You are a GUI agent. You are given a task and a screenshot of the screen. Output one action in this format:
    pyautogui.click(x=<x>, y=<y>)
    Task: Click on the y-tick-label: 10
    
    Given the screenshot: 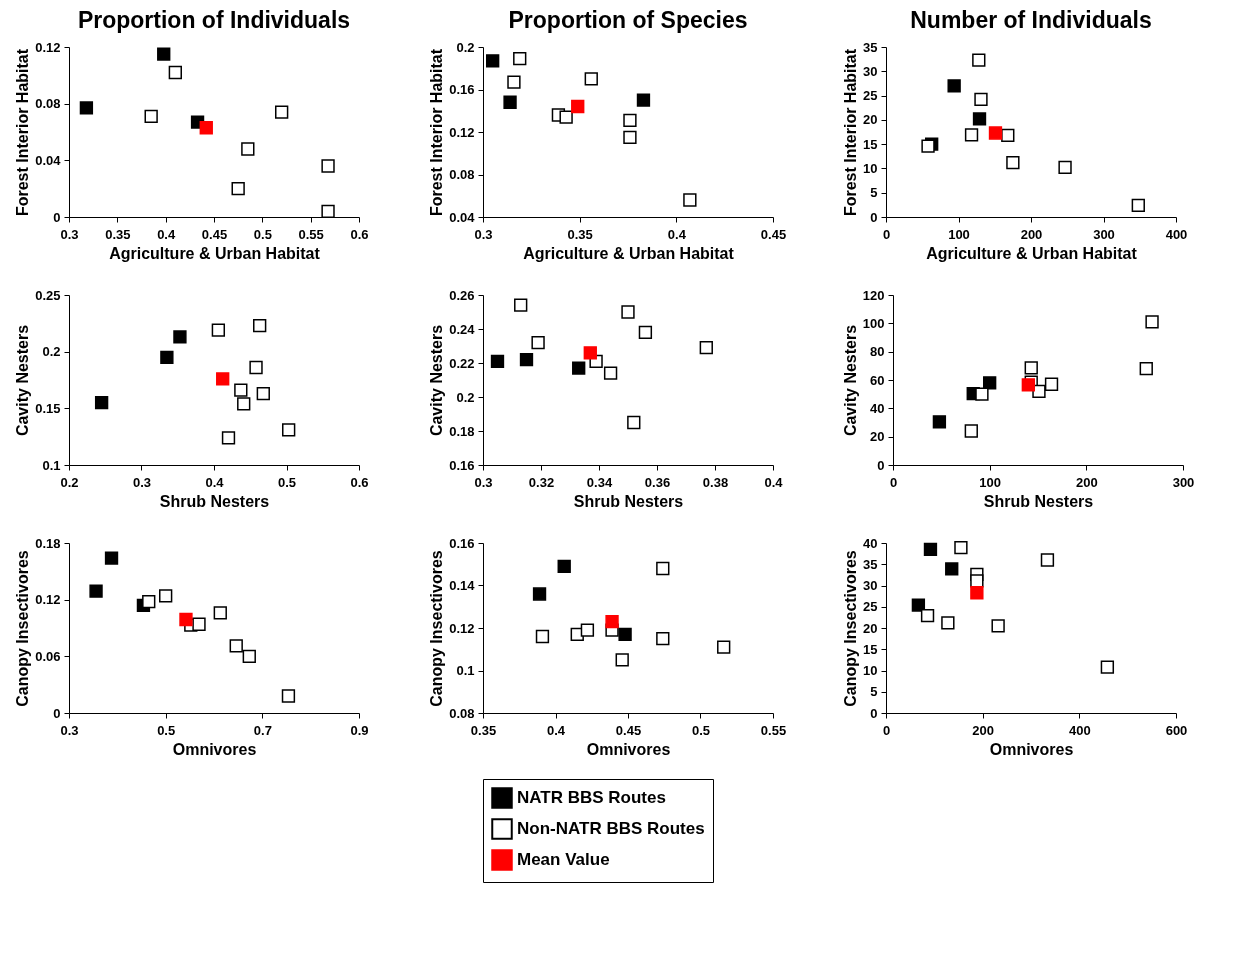 What is the action you would take?
    pyautogui.click(x=870, y=670)
    